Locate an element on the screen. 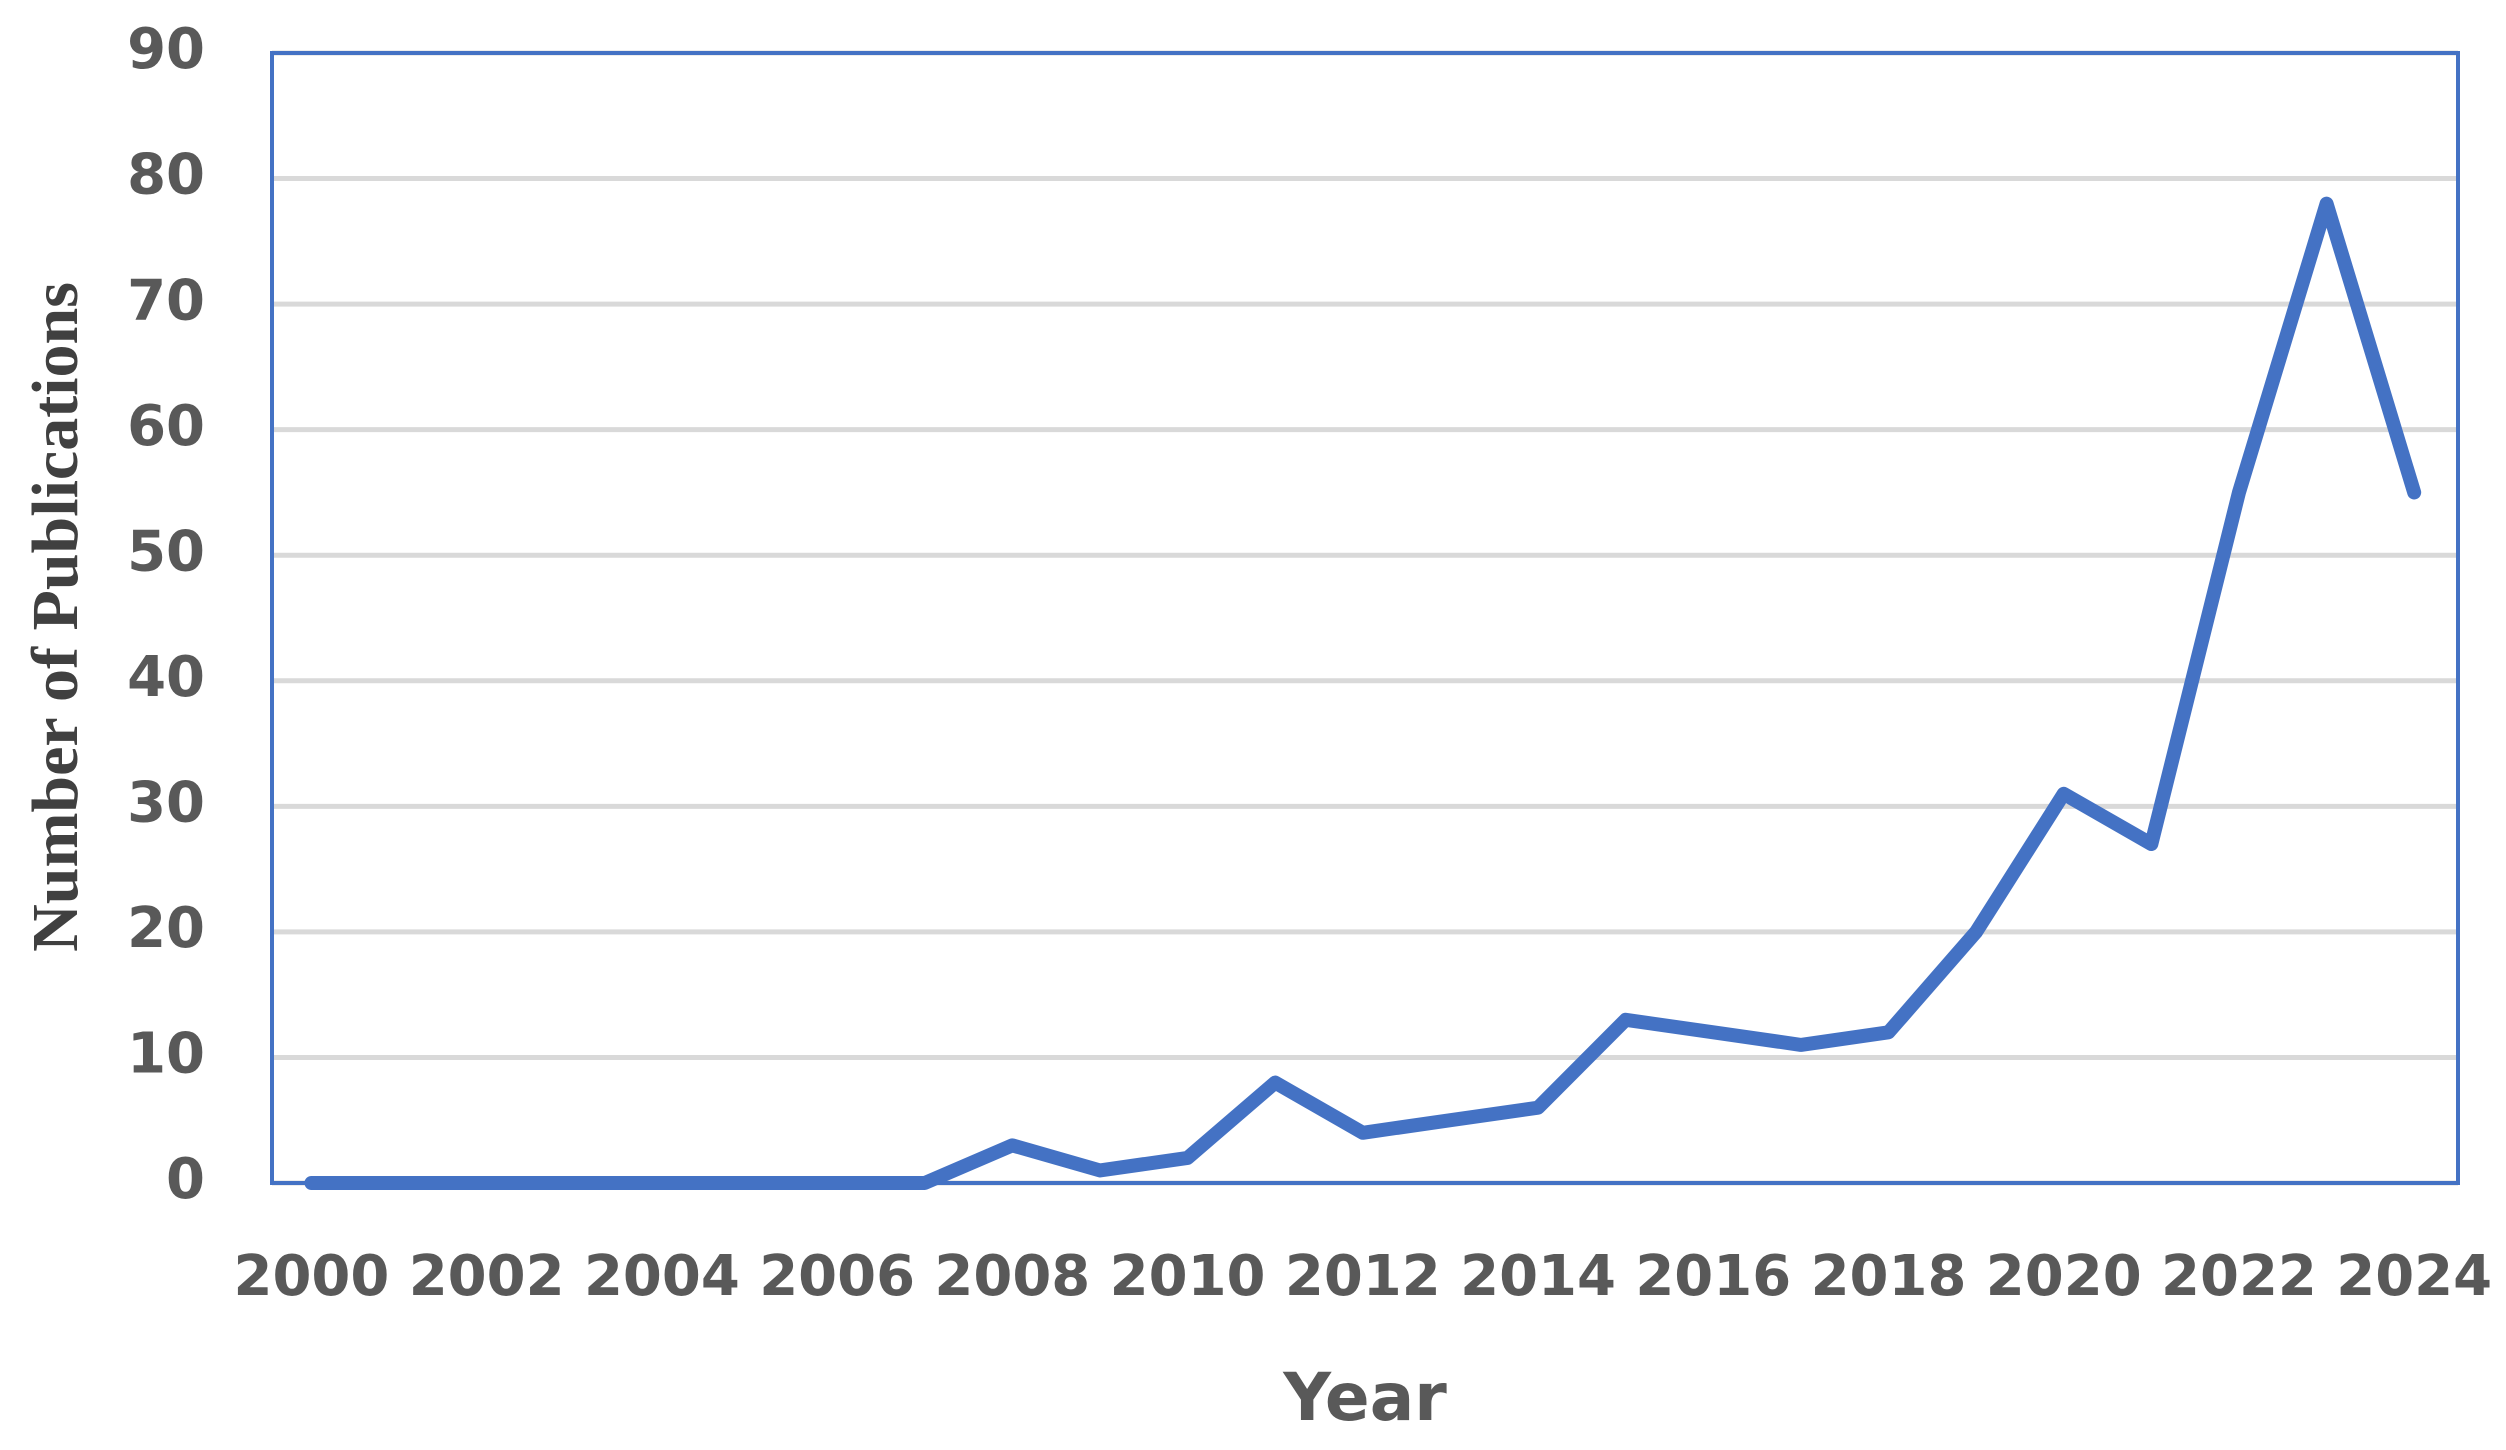  x-axis-label: Year is located at coordinates (1364, 1397).